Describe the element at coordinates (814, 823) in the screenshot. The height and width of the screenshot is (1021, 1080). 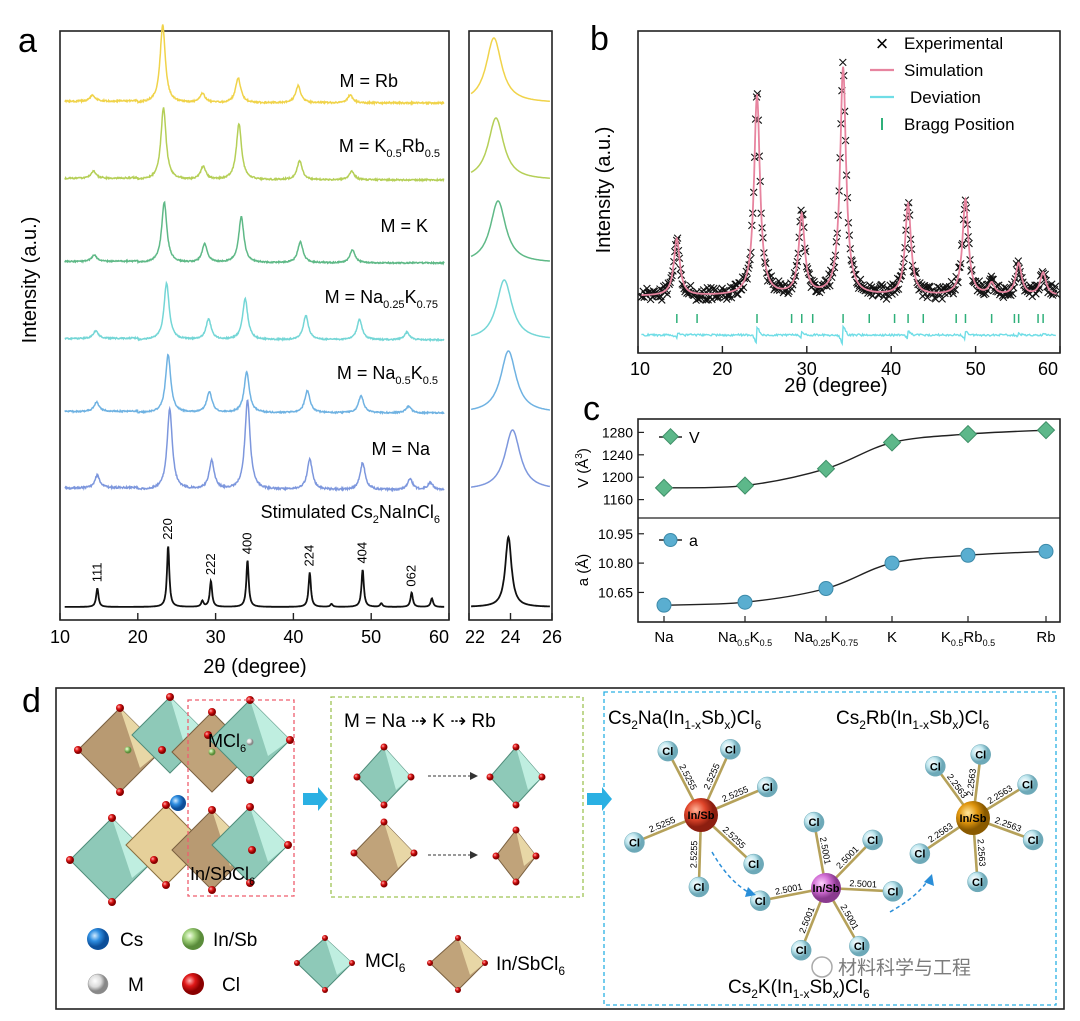
I see `k-model-cl-label-0: Cl` at that location.